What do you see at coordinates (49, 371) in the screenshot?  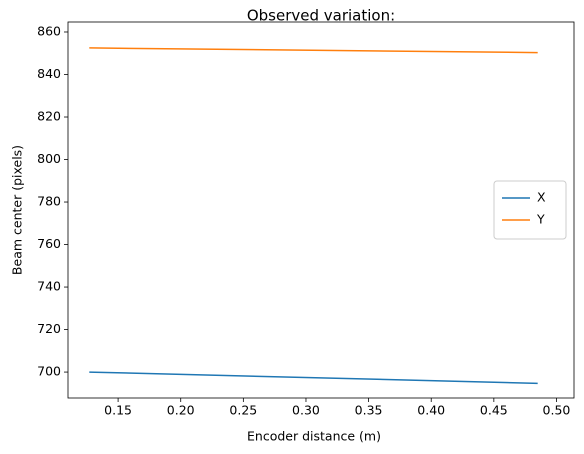 I see `y-tick-label: 700` at bounding box center [49, 371].